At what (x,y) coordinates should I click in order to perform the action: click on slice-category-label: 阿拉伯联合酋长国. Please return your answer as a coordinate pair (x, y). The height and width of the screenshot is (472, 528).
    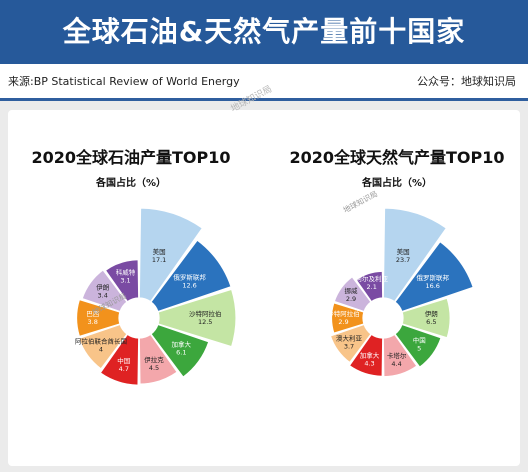
    Looking at the image, I should click on (101, 341).